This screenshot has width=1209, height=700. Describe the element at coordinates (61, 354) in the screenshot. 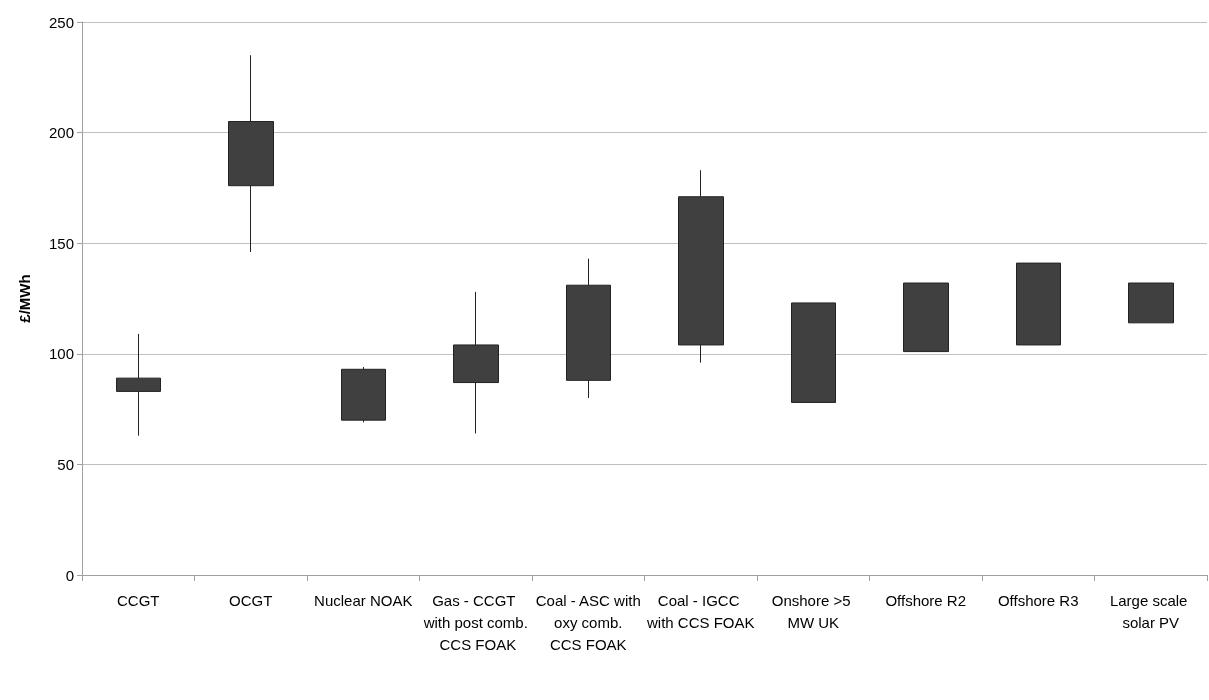

I see `y-tick-label: 100` at that location.